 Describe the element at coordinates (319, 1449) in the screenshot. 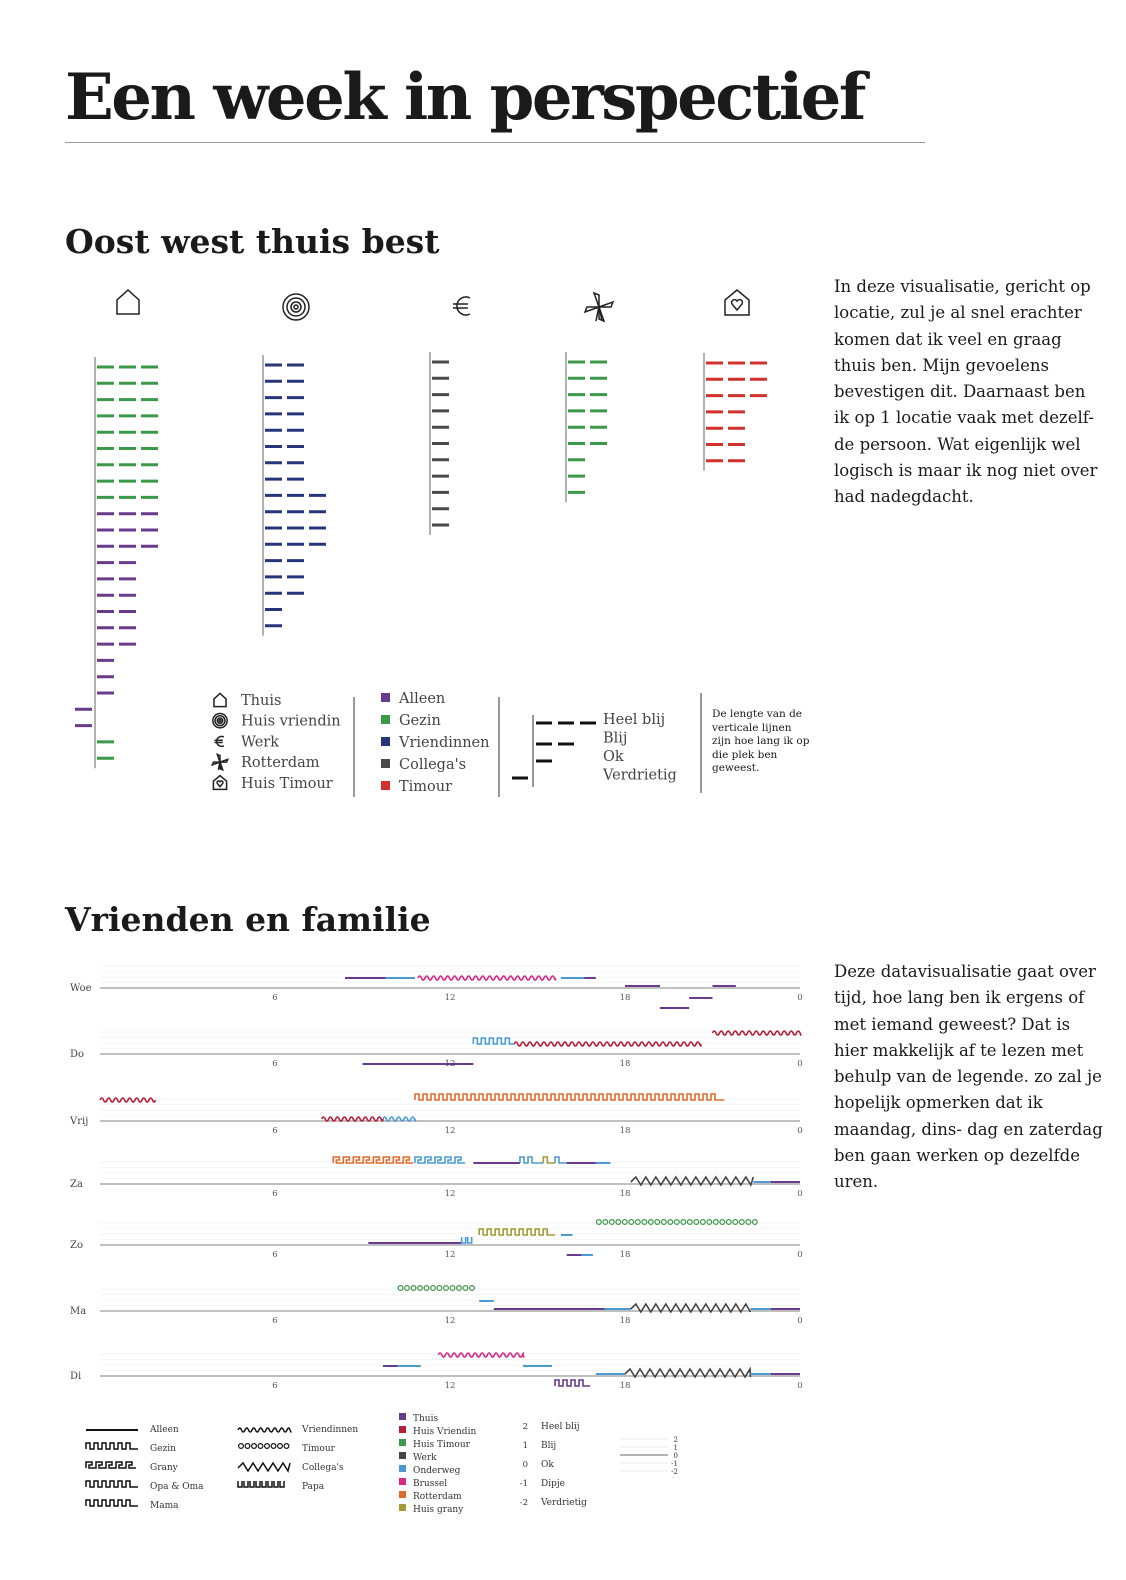

I see `legend-pattern-label: Timour` at that location.